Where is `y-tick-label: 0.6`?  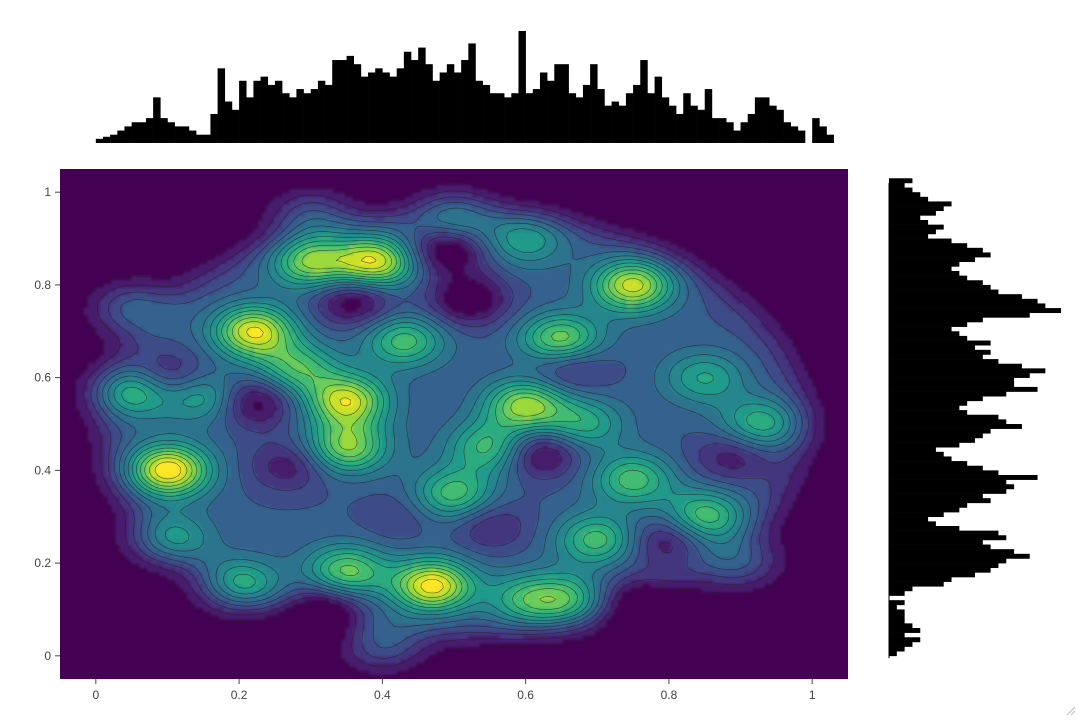 y-tick-label: 0.6 is located at coordinates (42, 378).